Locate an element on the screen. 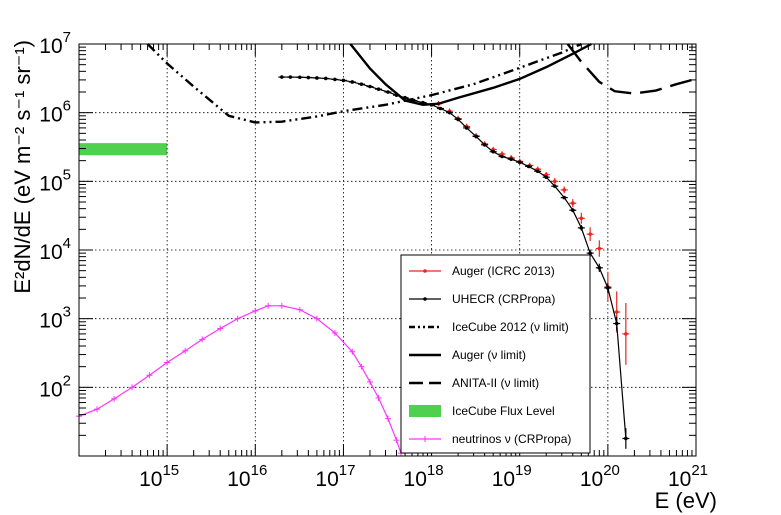 The width and height of the screenshot is (781, 515). icecube-flux-band is located at coordinates (123, 149).